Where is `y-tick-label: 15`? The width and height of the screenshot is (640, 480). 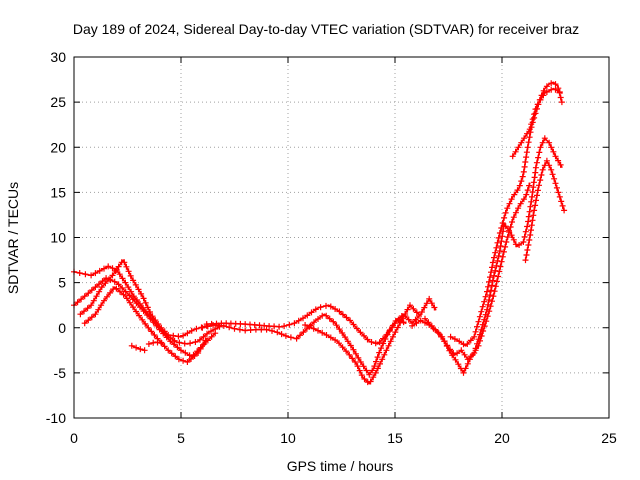 y-tick-label: 15 is located at coordinates (58, 192).